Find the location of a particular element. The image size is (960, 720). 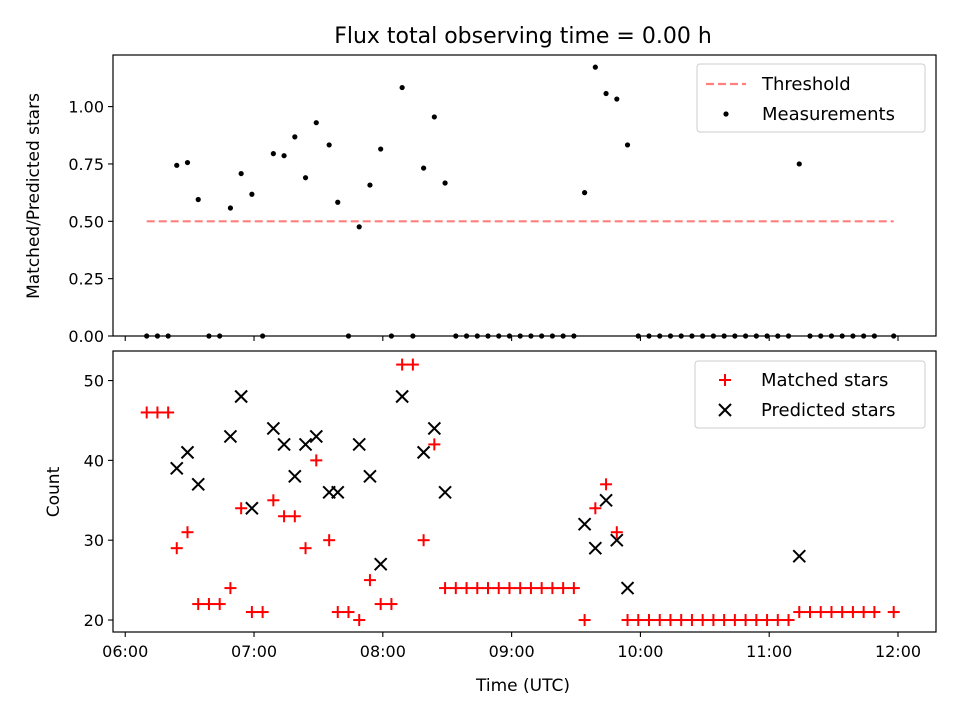

legend-predicted-swatch is located at coordinates (725, 410).